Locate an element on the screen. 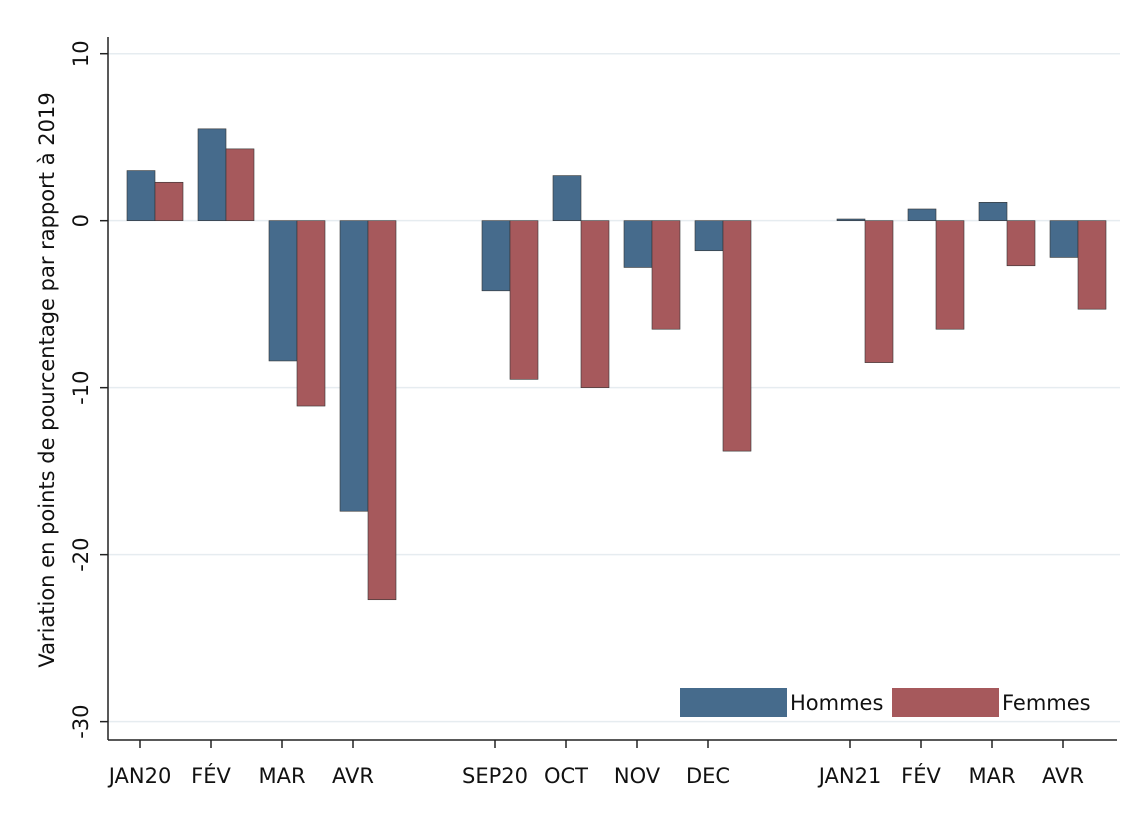 Image resolution: width=1141 pixels, height=839 pixels. y-tick-label: 10 is located at coordinates (81, 53).